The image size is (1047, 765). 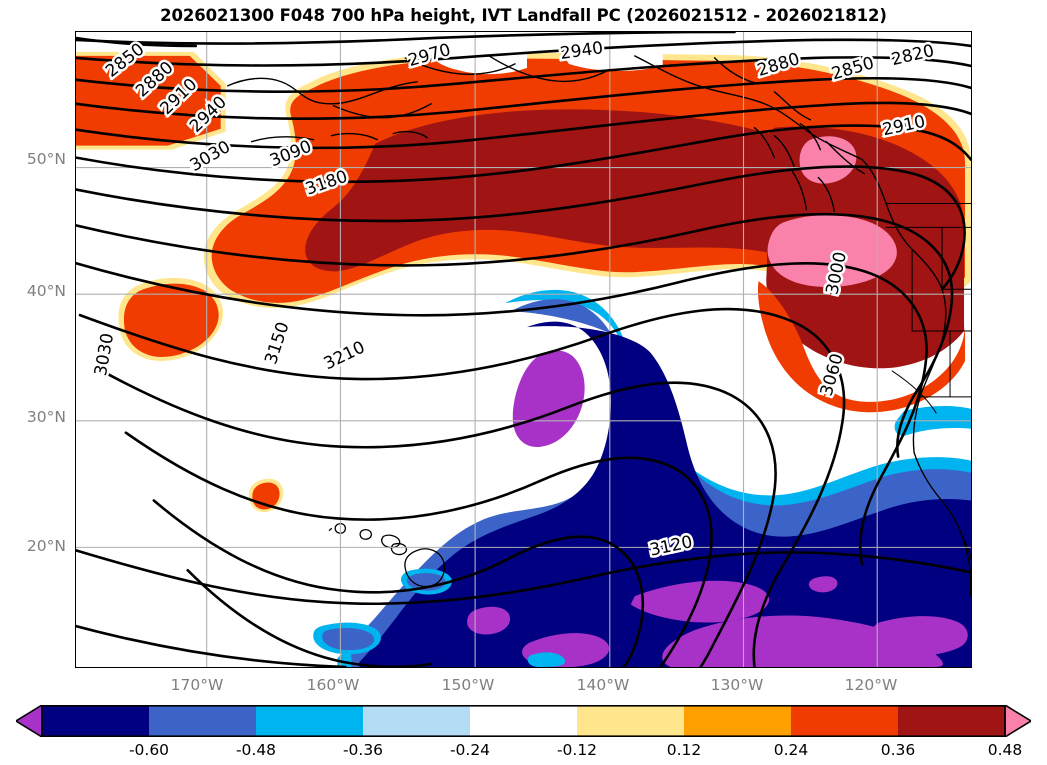 What do you see at coordinates (684, 750) in the screenshot?
I see `colorbar-tick-label: 0.12` at bounding box center [684, 750].